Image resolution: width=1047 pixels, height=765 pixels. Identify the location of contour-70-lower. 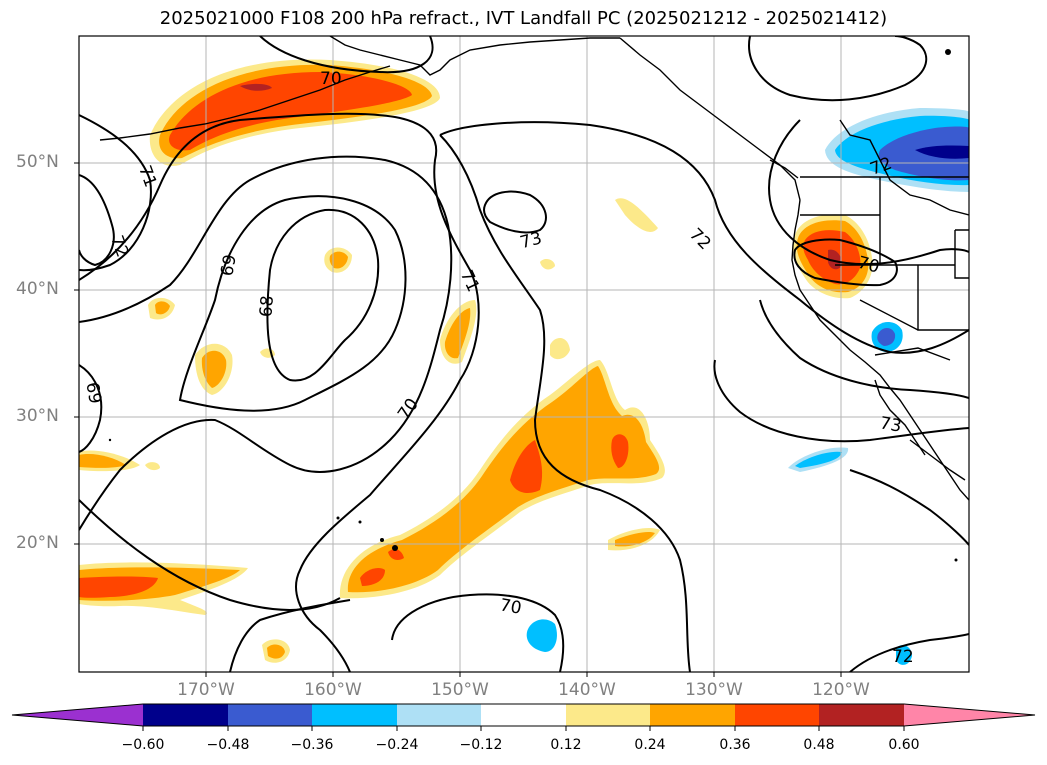
(478, 632).